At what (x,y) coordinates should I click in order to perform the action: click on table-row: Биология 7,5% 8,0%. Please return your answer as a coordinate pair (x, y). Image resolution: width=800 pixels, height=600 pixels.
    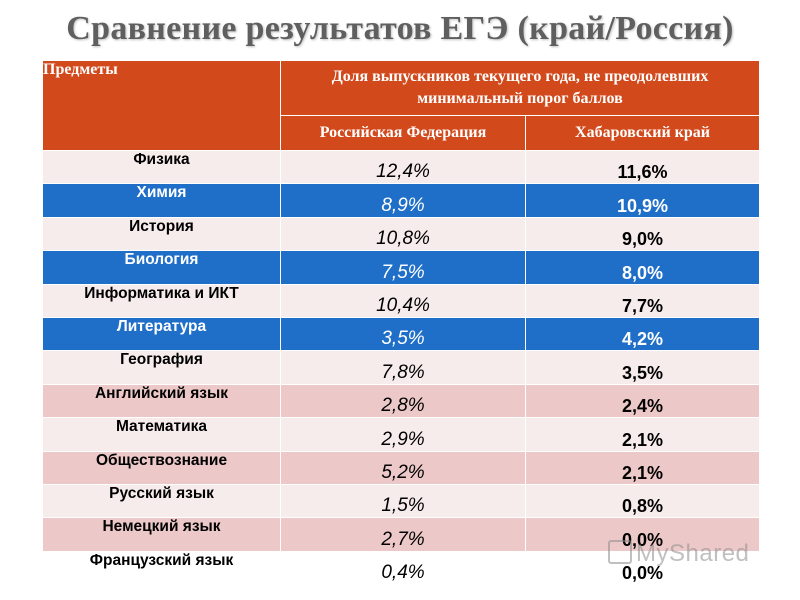
    Looking at the image, I should click on (401, 267).